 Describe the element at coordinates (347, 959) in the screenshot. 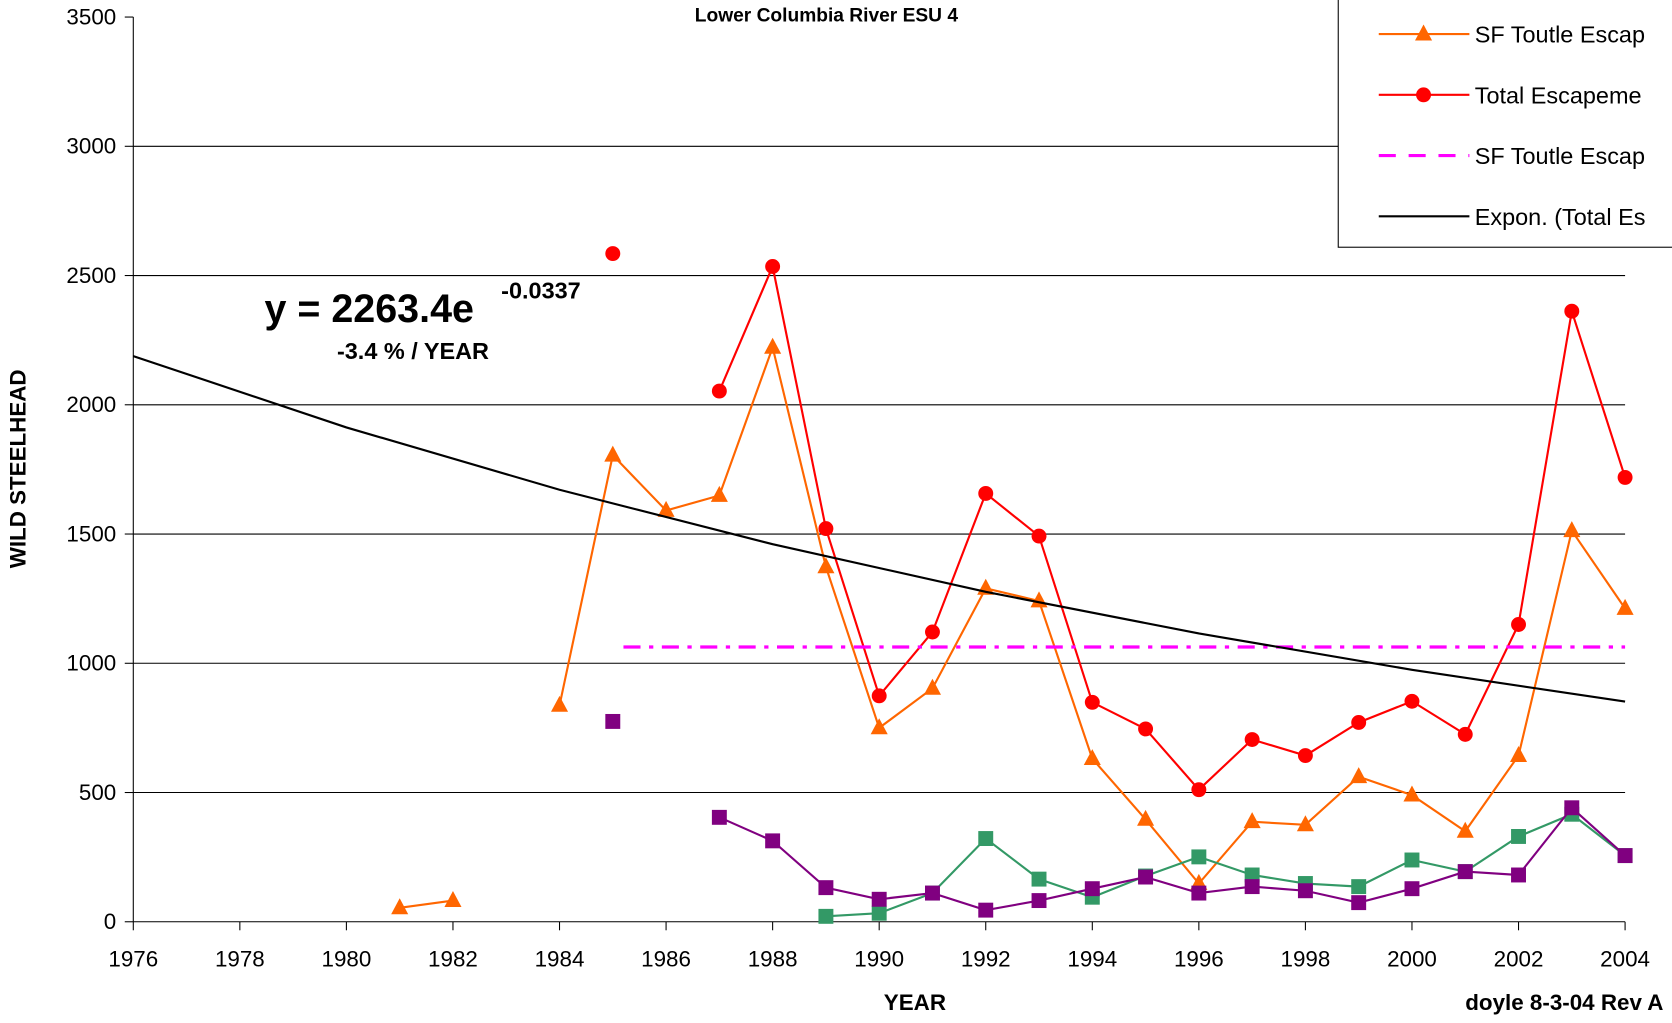

I see `x-tick-label: 1980` at that location.